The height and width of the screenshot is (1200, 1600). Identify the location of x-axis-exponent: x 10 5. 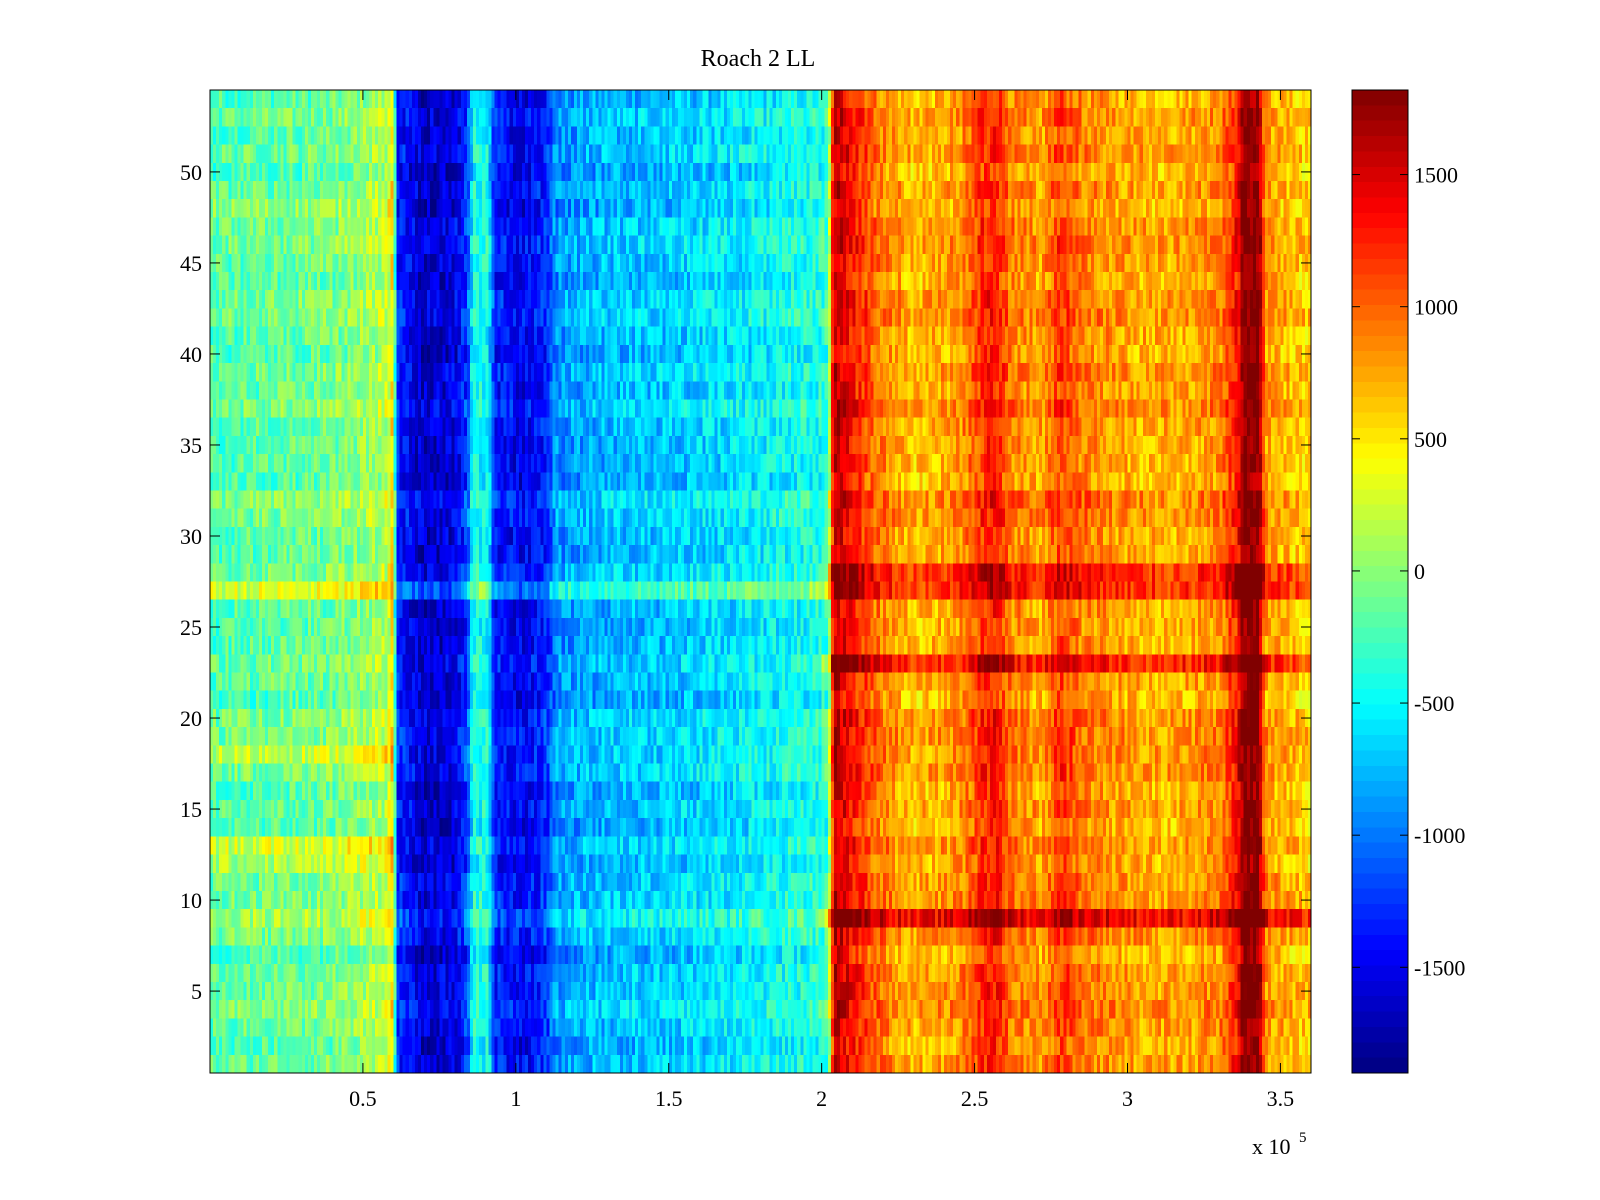
(1279, 1144).